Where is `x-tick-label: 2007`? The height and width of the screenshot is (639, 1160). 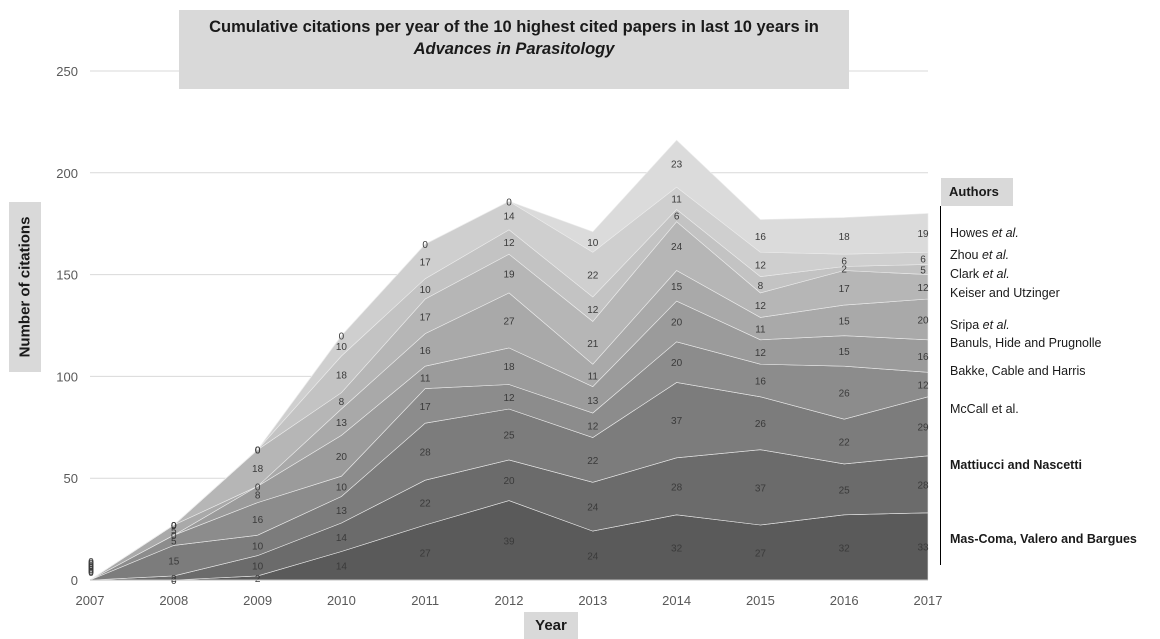
x-tick-label: 2007 is located at coordinates (90, 600).